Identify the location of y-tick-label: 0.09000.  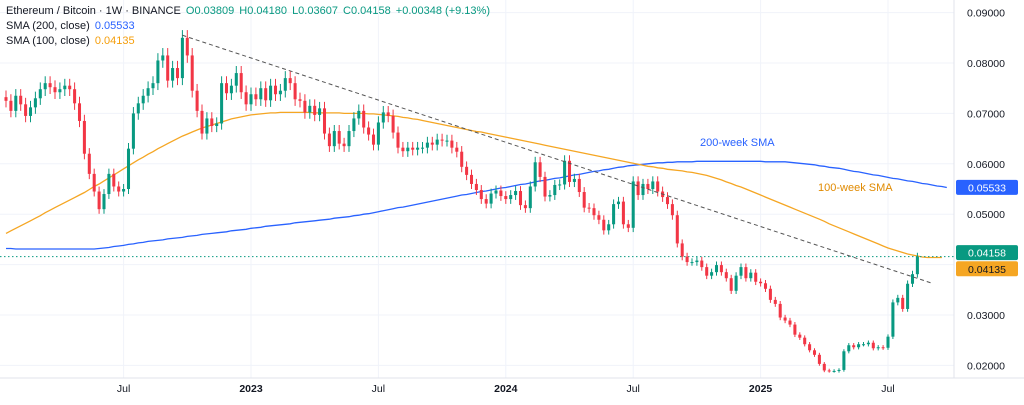
(986, 14).